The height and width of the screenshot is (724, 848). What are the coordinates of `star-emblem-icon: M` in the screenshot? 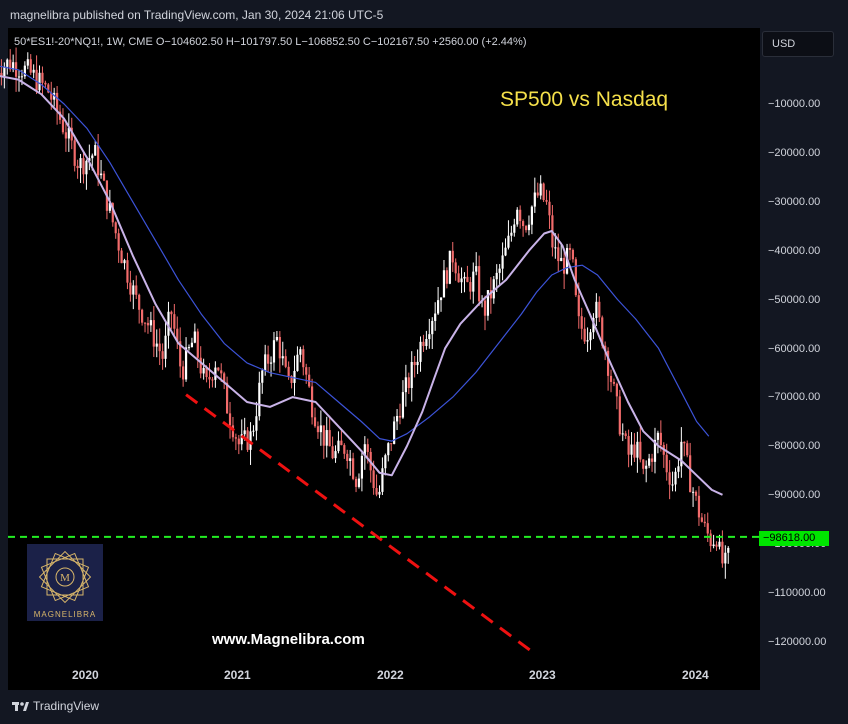 It's located at (65, 577).